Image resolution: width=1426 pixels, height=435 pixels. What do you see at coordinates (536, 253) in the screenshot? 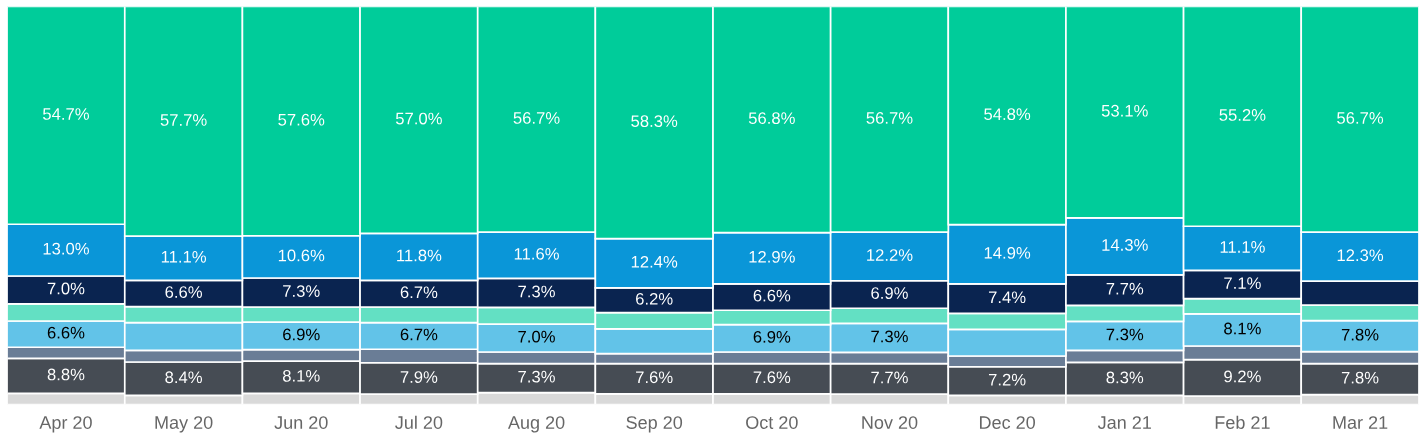
I see `data-label: 11.6%` at bounding box center [536, 253].